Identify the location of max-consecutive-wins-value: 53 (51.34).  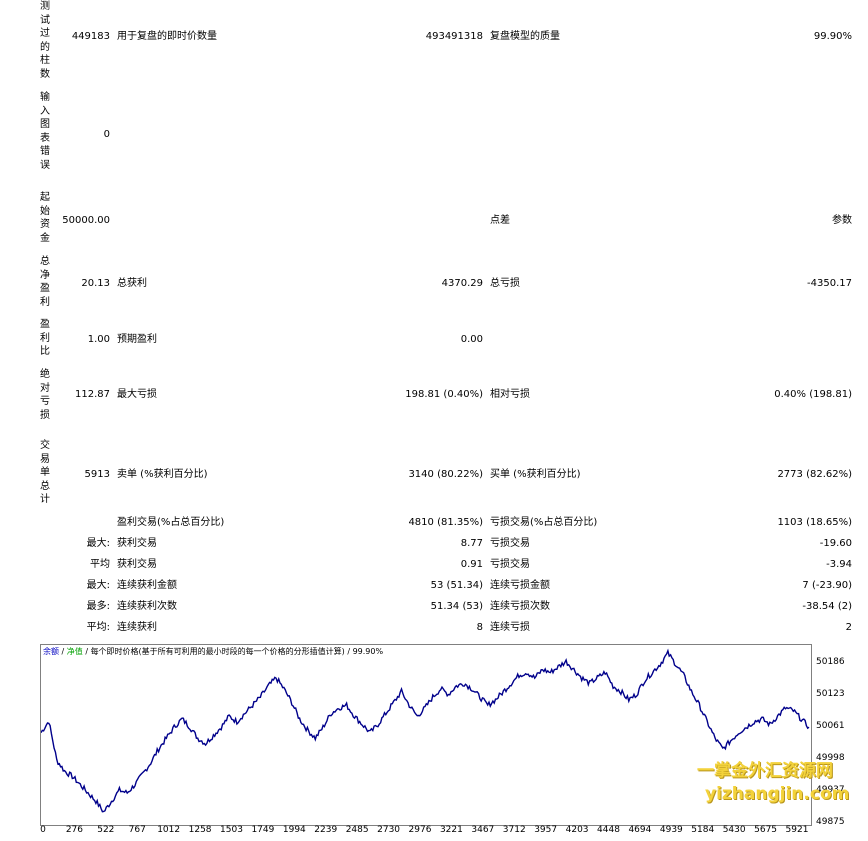
(456, 585).